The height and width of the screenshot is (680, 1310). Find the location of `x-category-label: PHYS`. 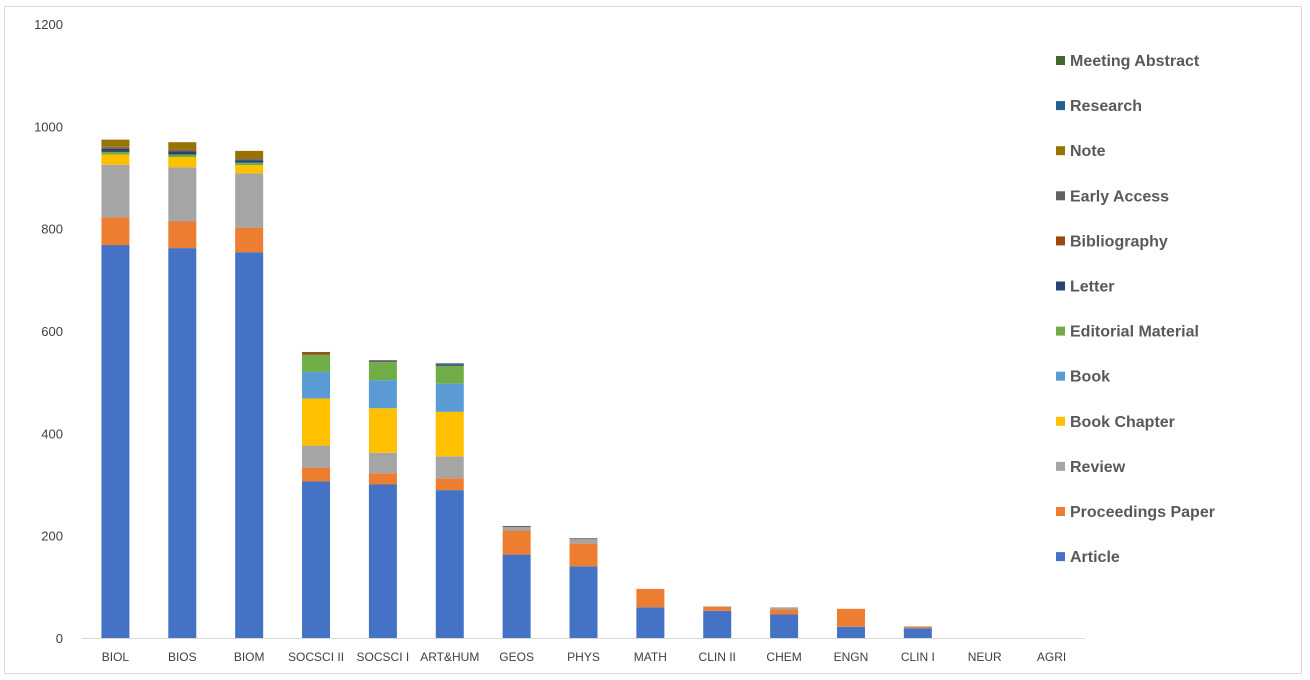

x-category-label: PHYS is located at coordinates (583, 657).